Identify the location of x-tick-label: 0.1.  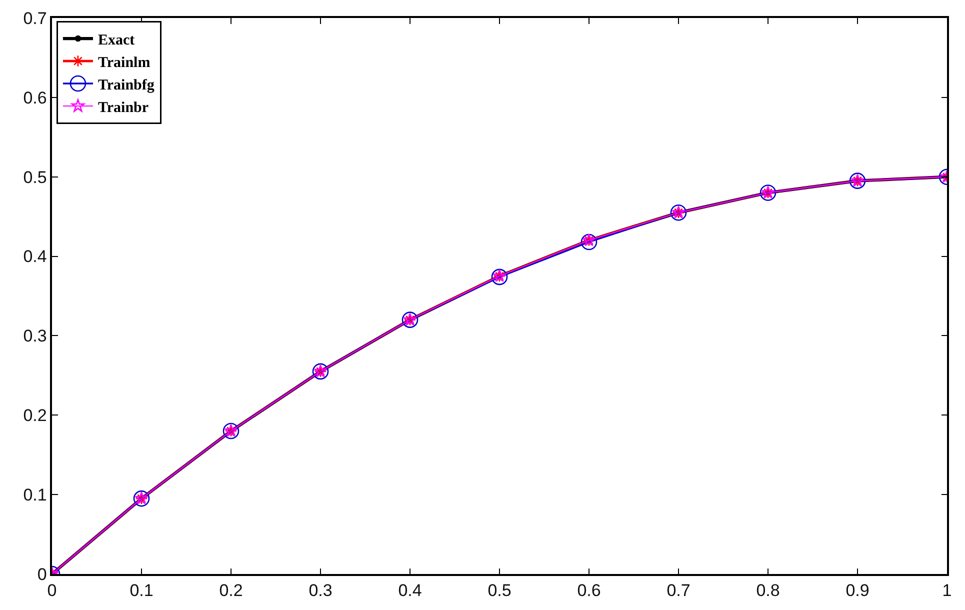
(142, 590).